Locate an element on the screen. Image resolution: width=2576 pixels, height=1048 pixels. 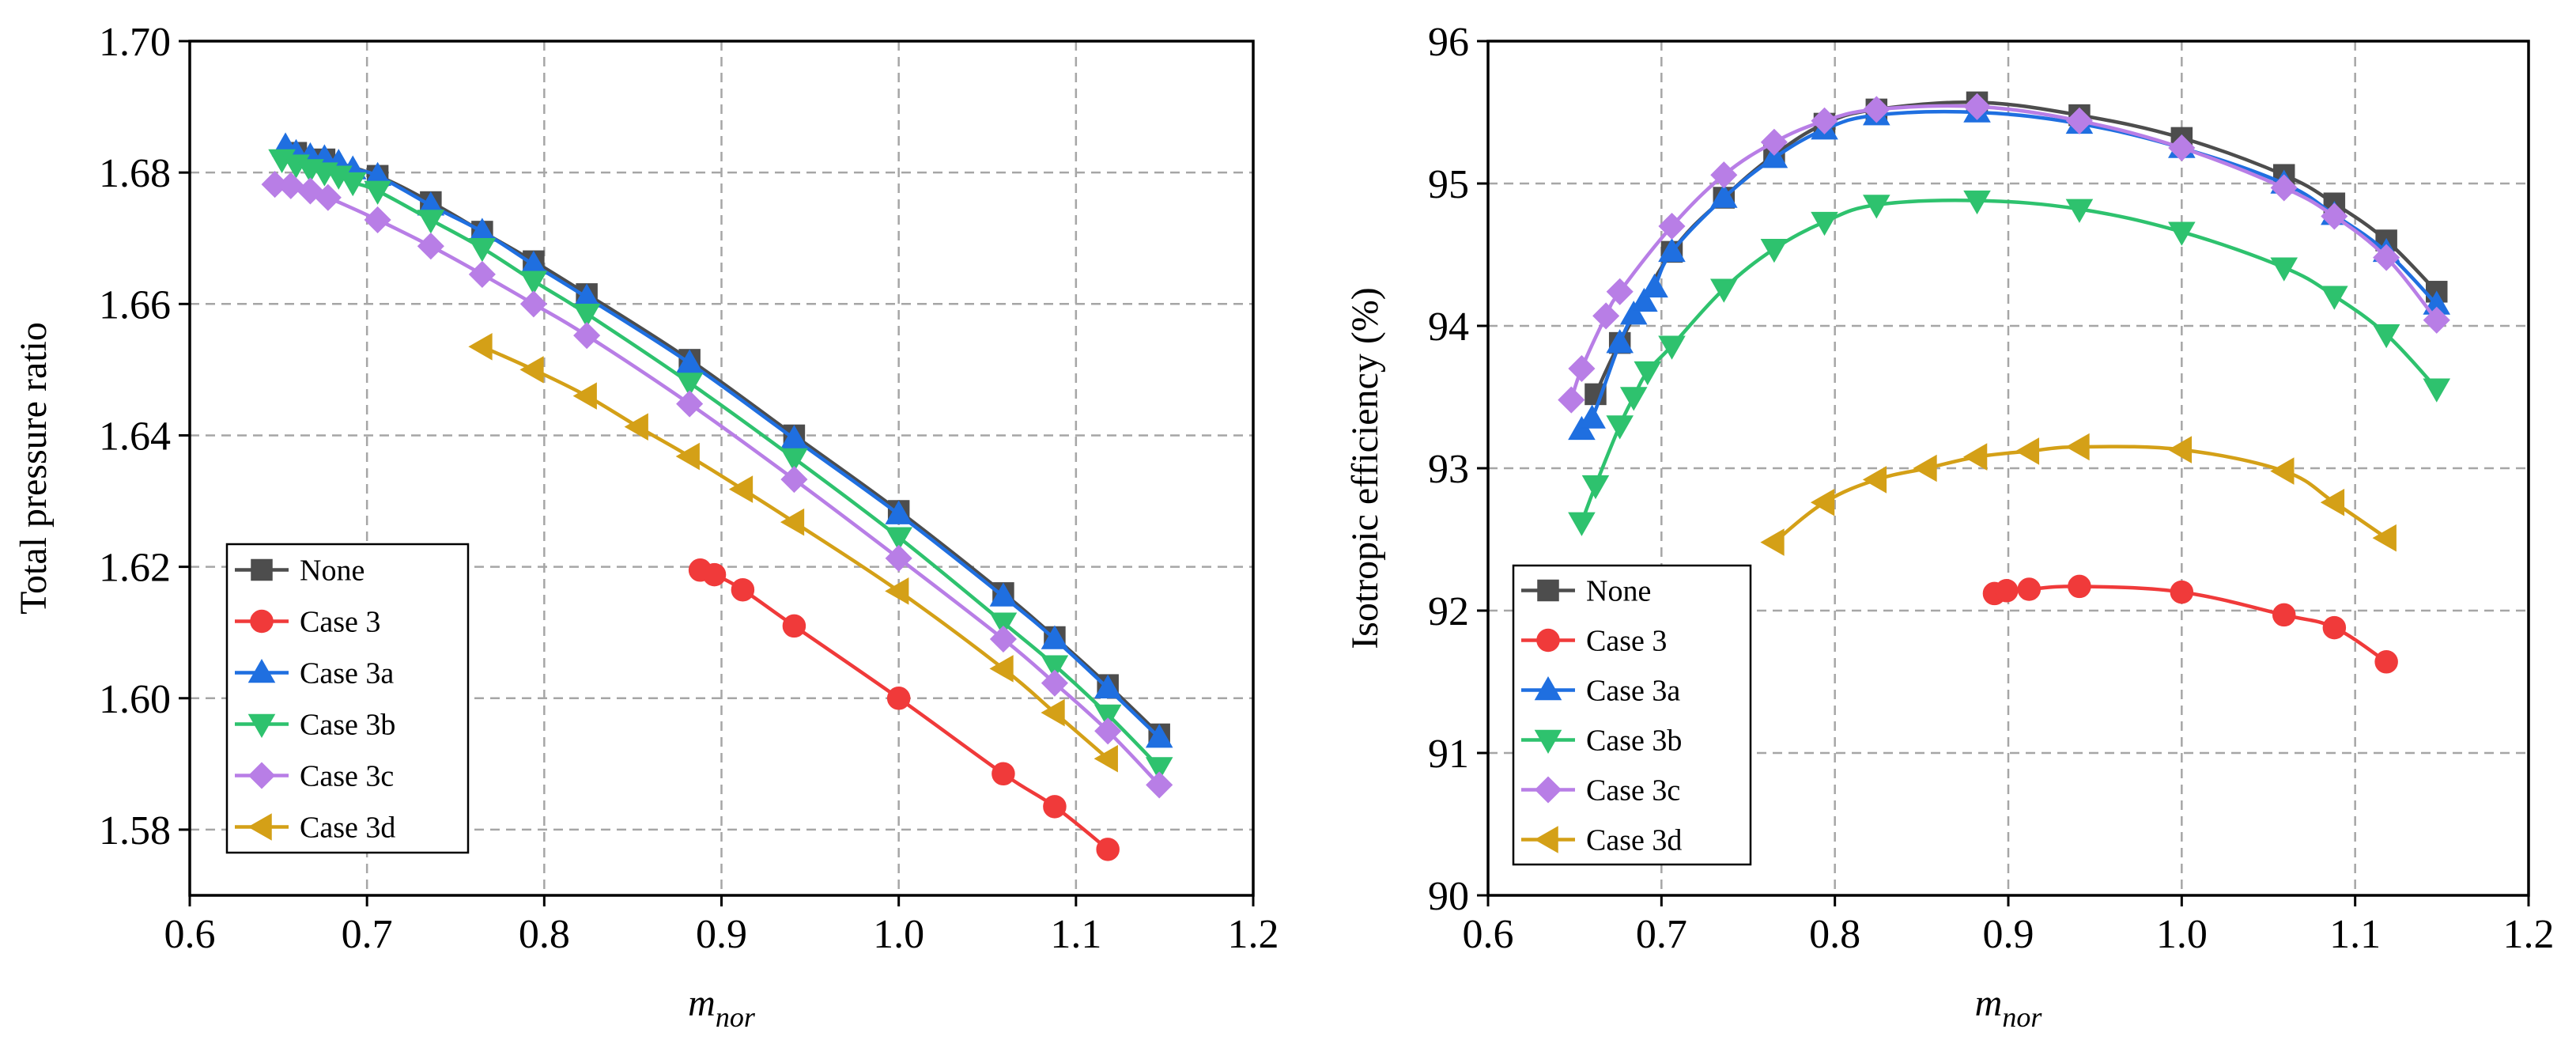
x-tick-label: 1.2 is located at coordinates (2529, 935).